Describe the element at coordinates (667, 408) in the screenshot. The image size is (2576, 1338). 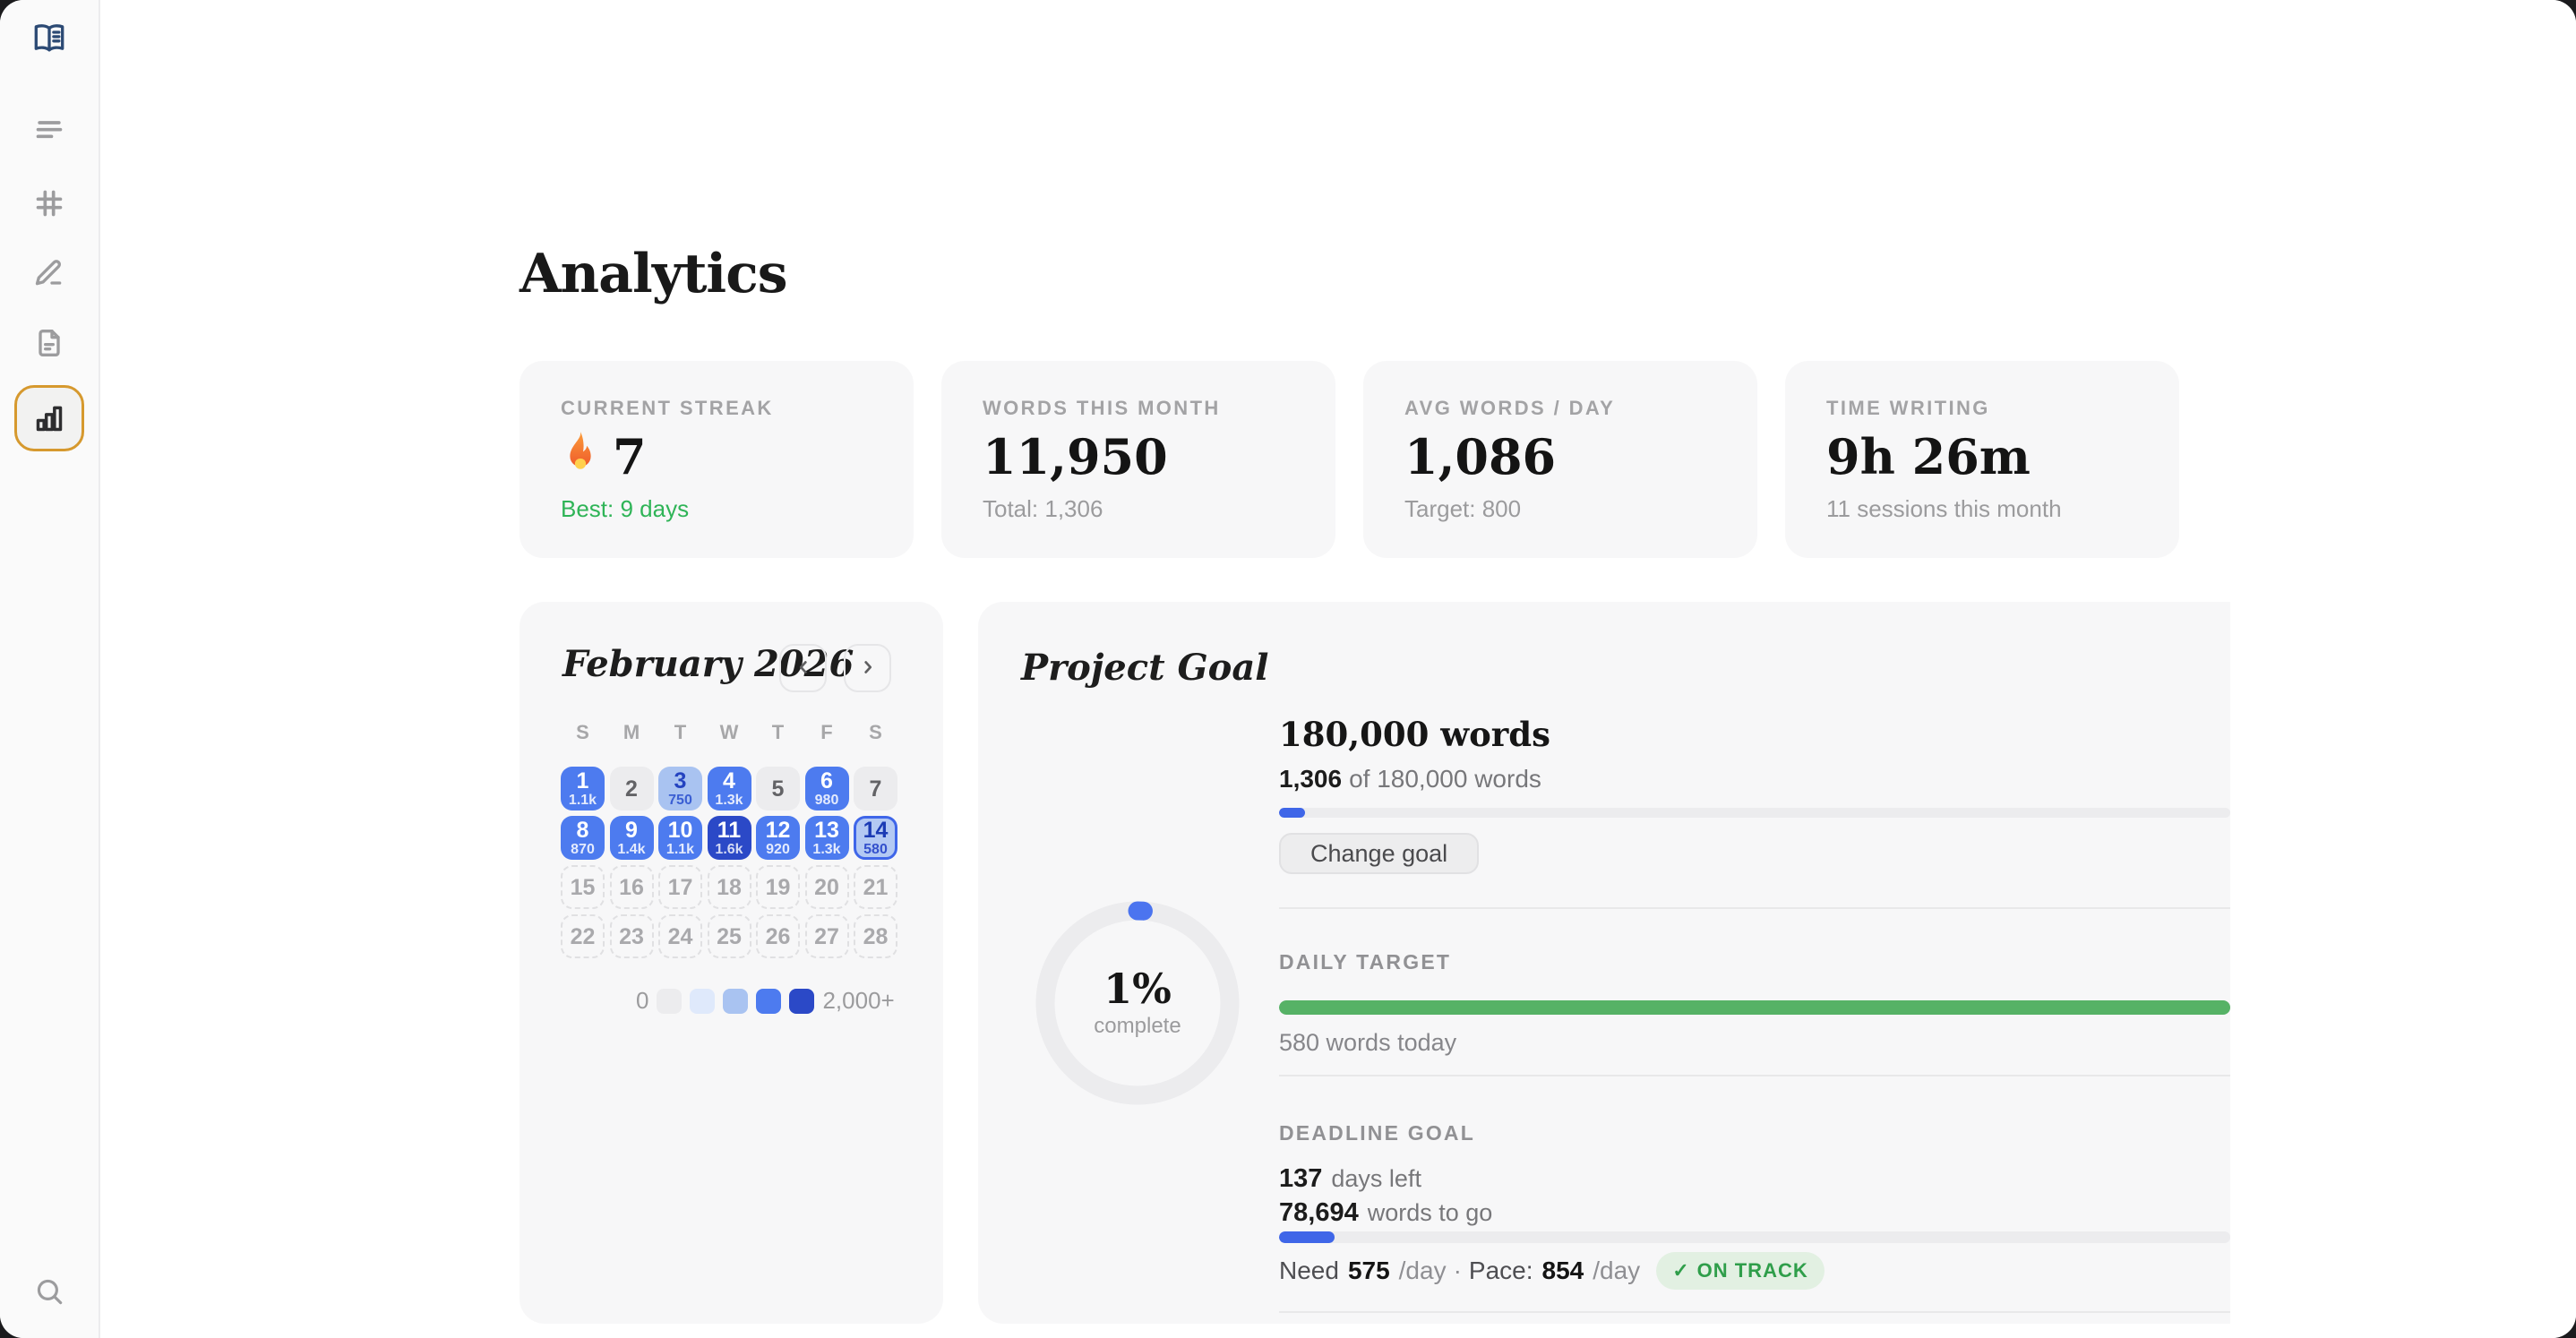
I see `stat-label: CURRENT STREAK` at that location.